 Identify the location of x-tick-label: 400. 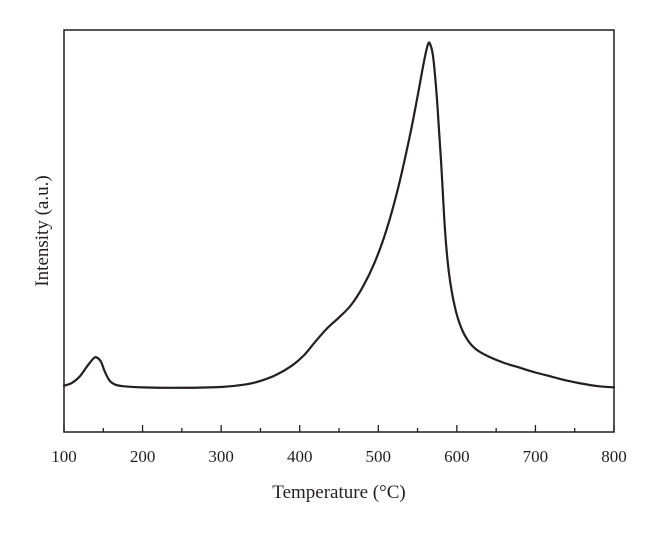
(300, 456).